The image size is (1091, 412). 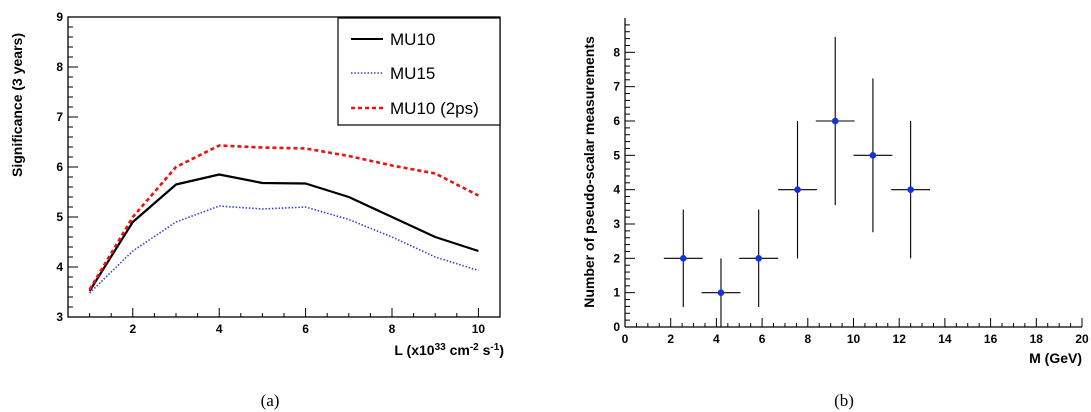 I want to click on chart-a-y-axis-title: Significance (3 years), so click(x=17, y=105).